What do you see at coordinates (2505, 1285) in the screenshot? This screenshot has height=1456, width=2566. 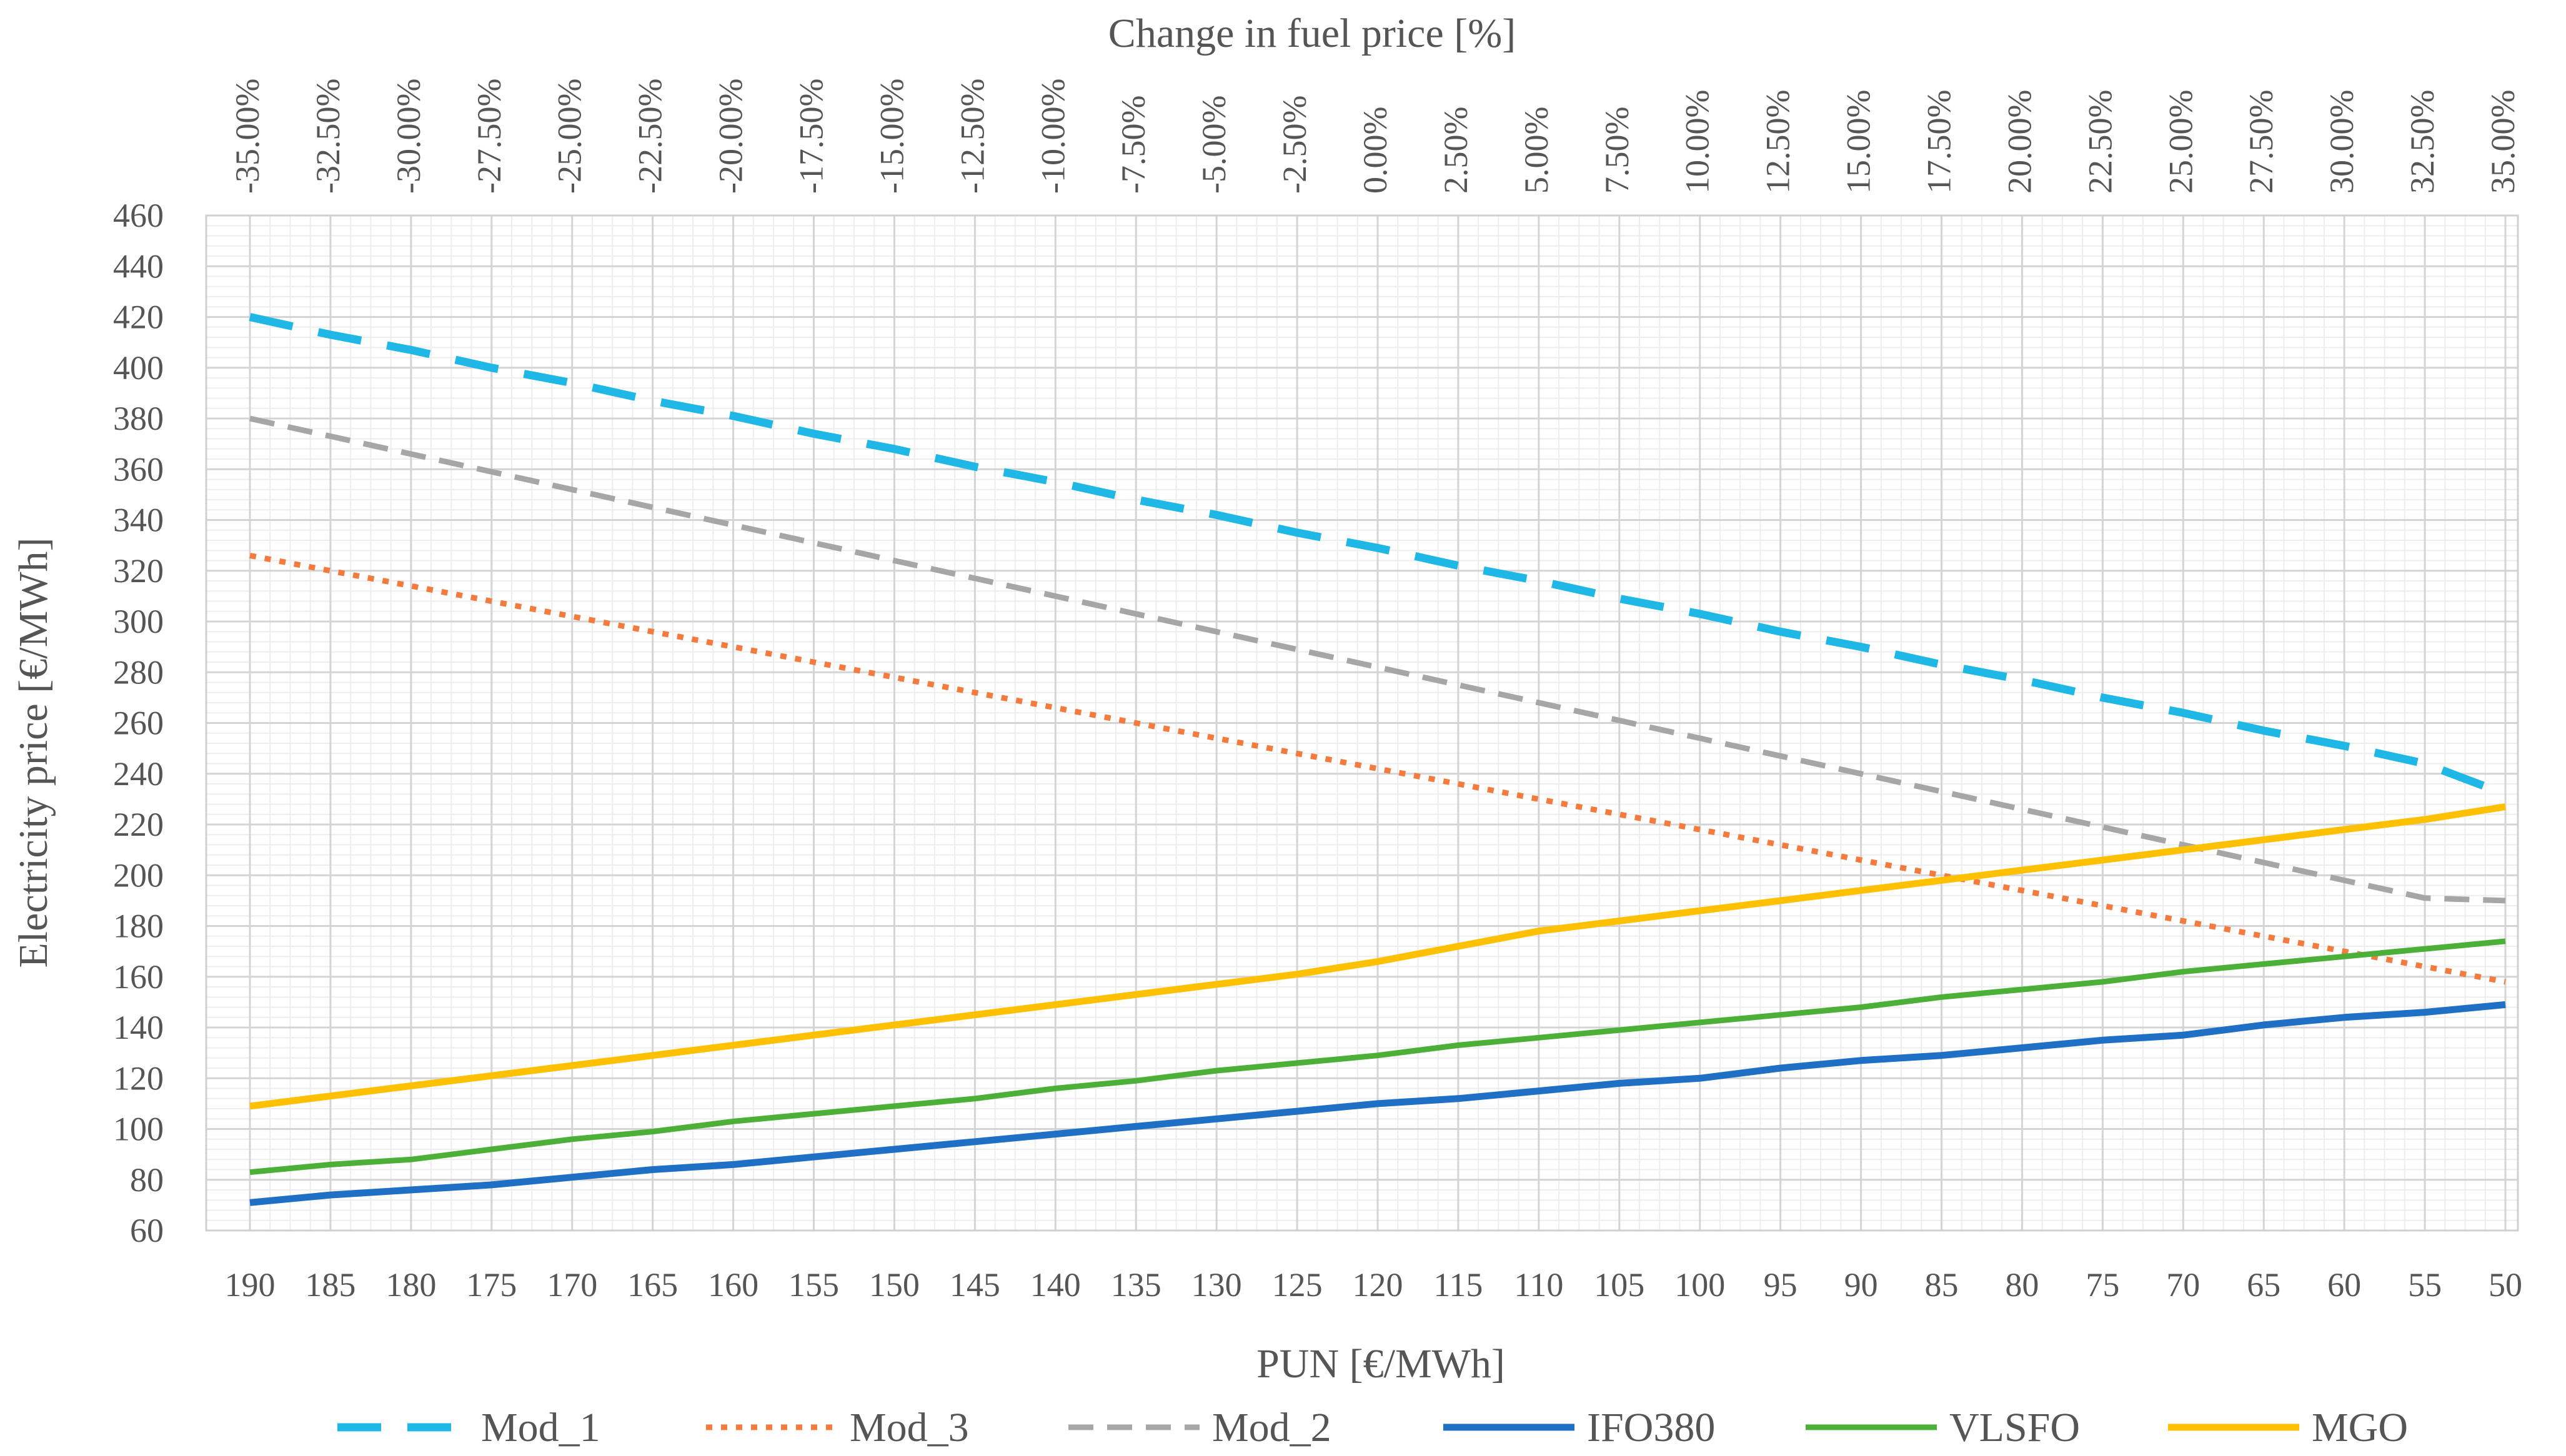 I see `x-tick-label: 50` at bounding box center [2505, 1285].